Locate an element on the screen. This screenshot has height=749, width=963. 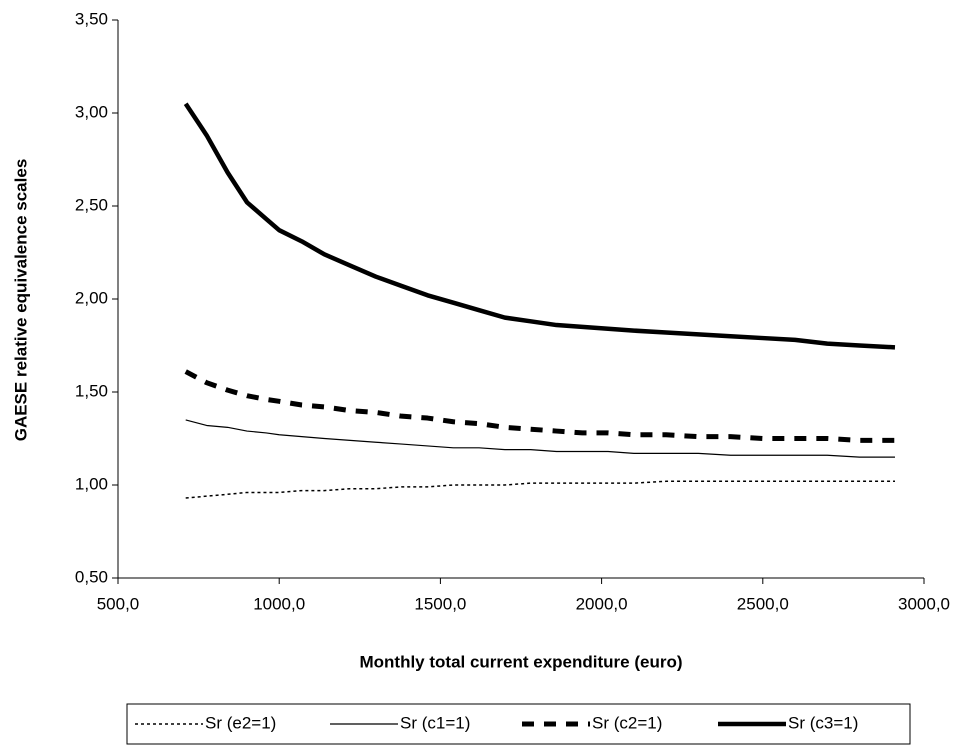
legend-label: Sr (e2=1) is located at coordinates (240, 722).